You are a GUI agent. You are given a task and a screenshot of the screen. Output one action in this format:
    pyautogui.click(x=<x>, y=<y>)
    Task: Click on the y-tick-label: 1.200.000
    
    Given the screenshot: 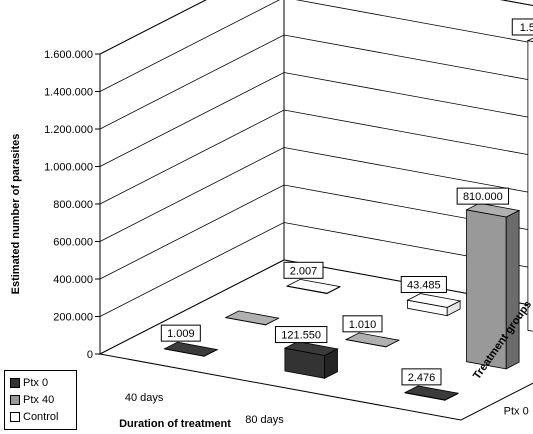 What is the action you would take?
    pyautogui.click(x=68, y=130)
    